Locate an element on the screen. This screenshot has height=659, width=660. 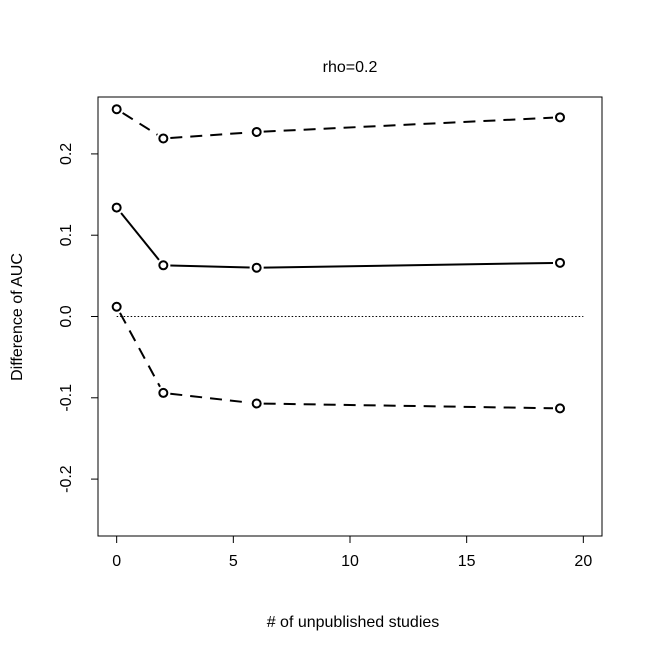
y-tick-label: 0.0 is located at coordinates (66, 316).